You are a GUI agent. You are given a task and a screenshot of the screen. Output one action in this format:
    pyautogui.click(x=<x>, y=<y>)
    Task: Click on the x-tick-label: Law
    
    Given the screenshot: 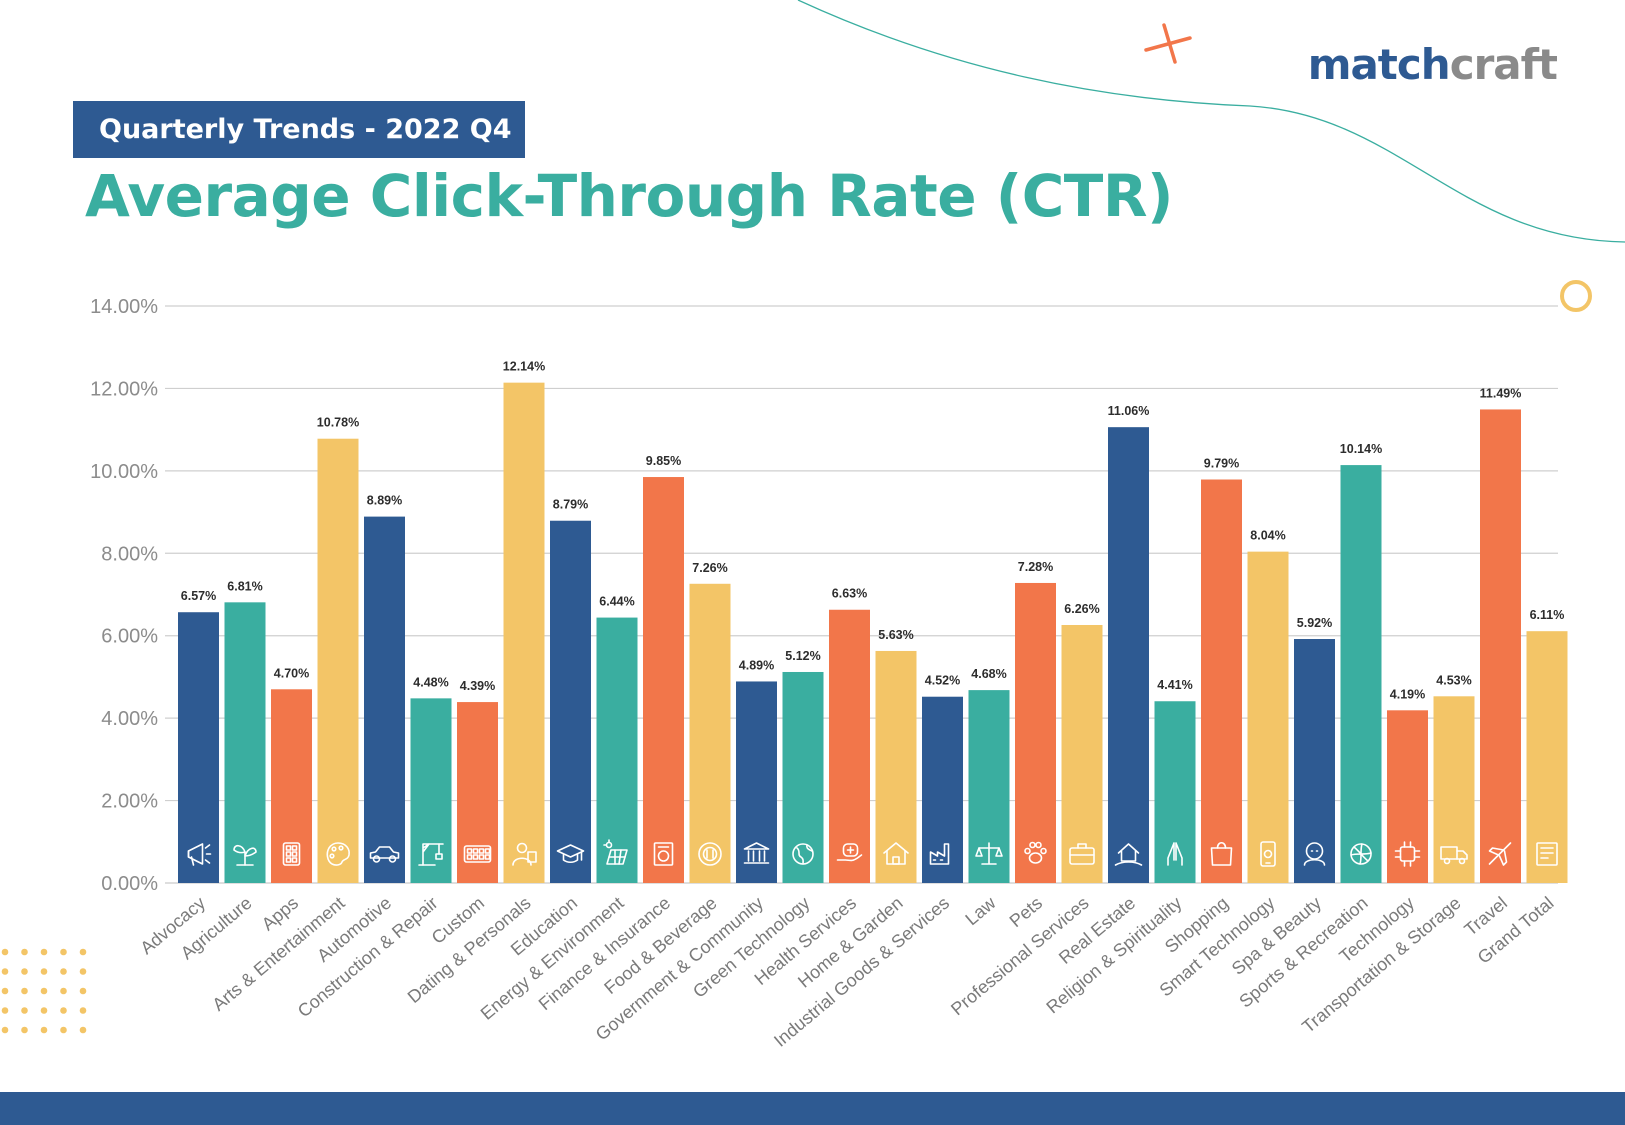 What is the action you would take?
    pyautogui.click(x=980, y=910)
    